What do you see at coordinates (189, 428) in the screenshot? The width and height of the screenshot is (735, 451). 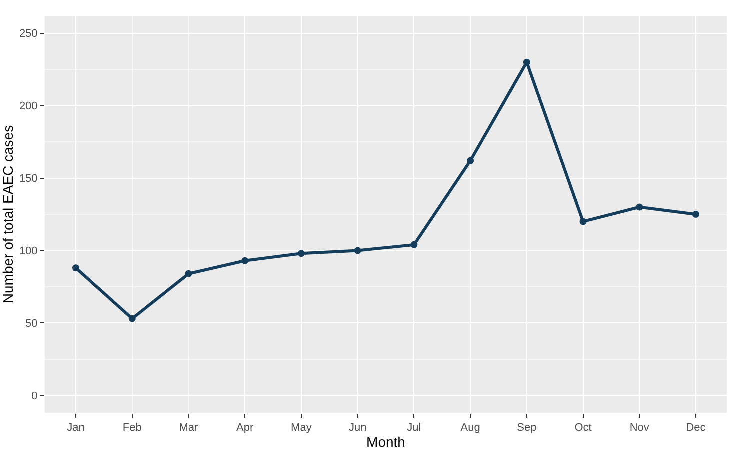 I see `x-tick-label: Mar` at bounding box center [189, 428].